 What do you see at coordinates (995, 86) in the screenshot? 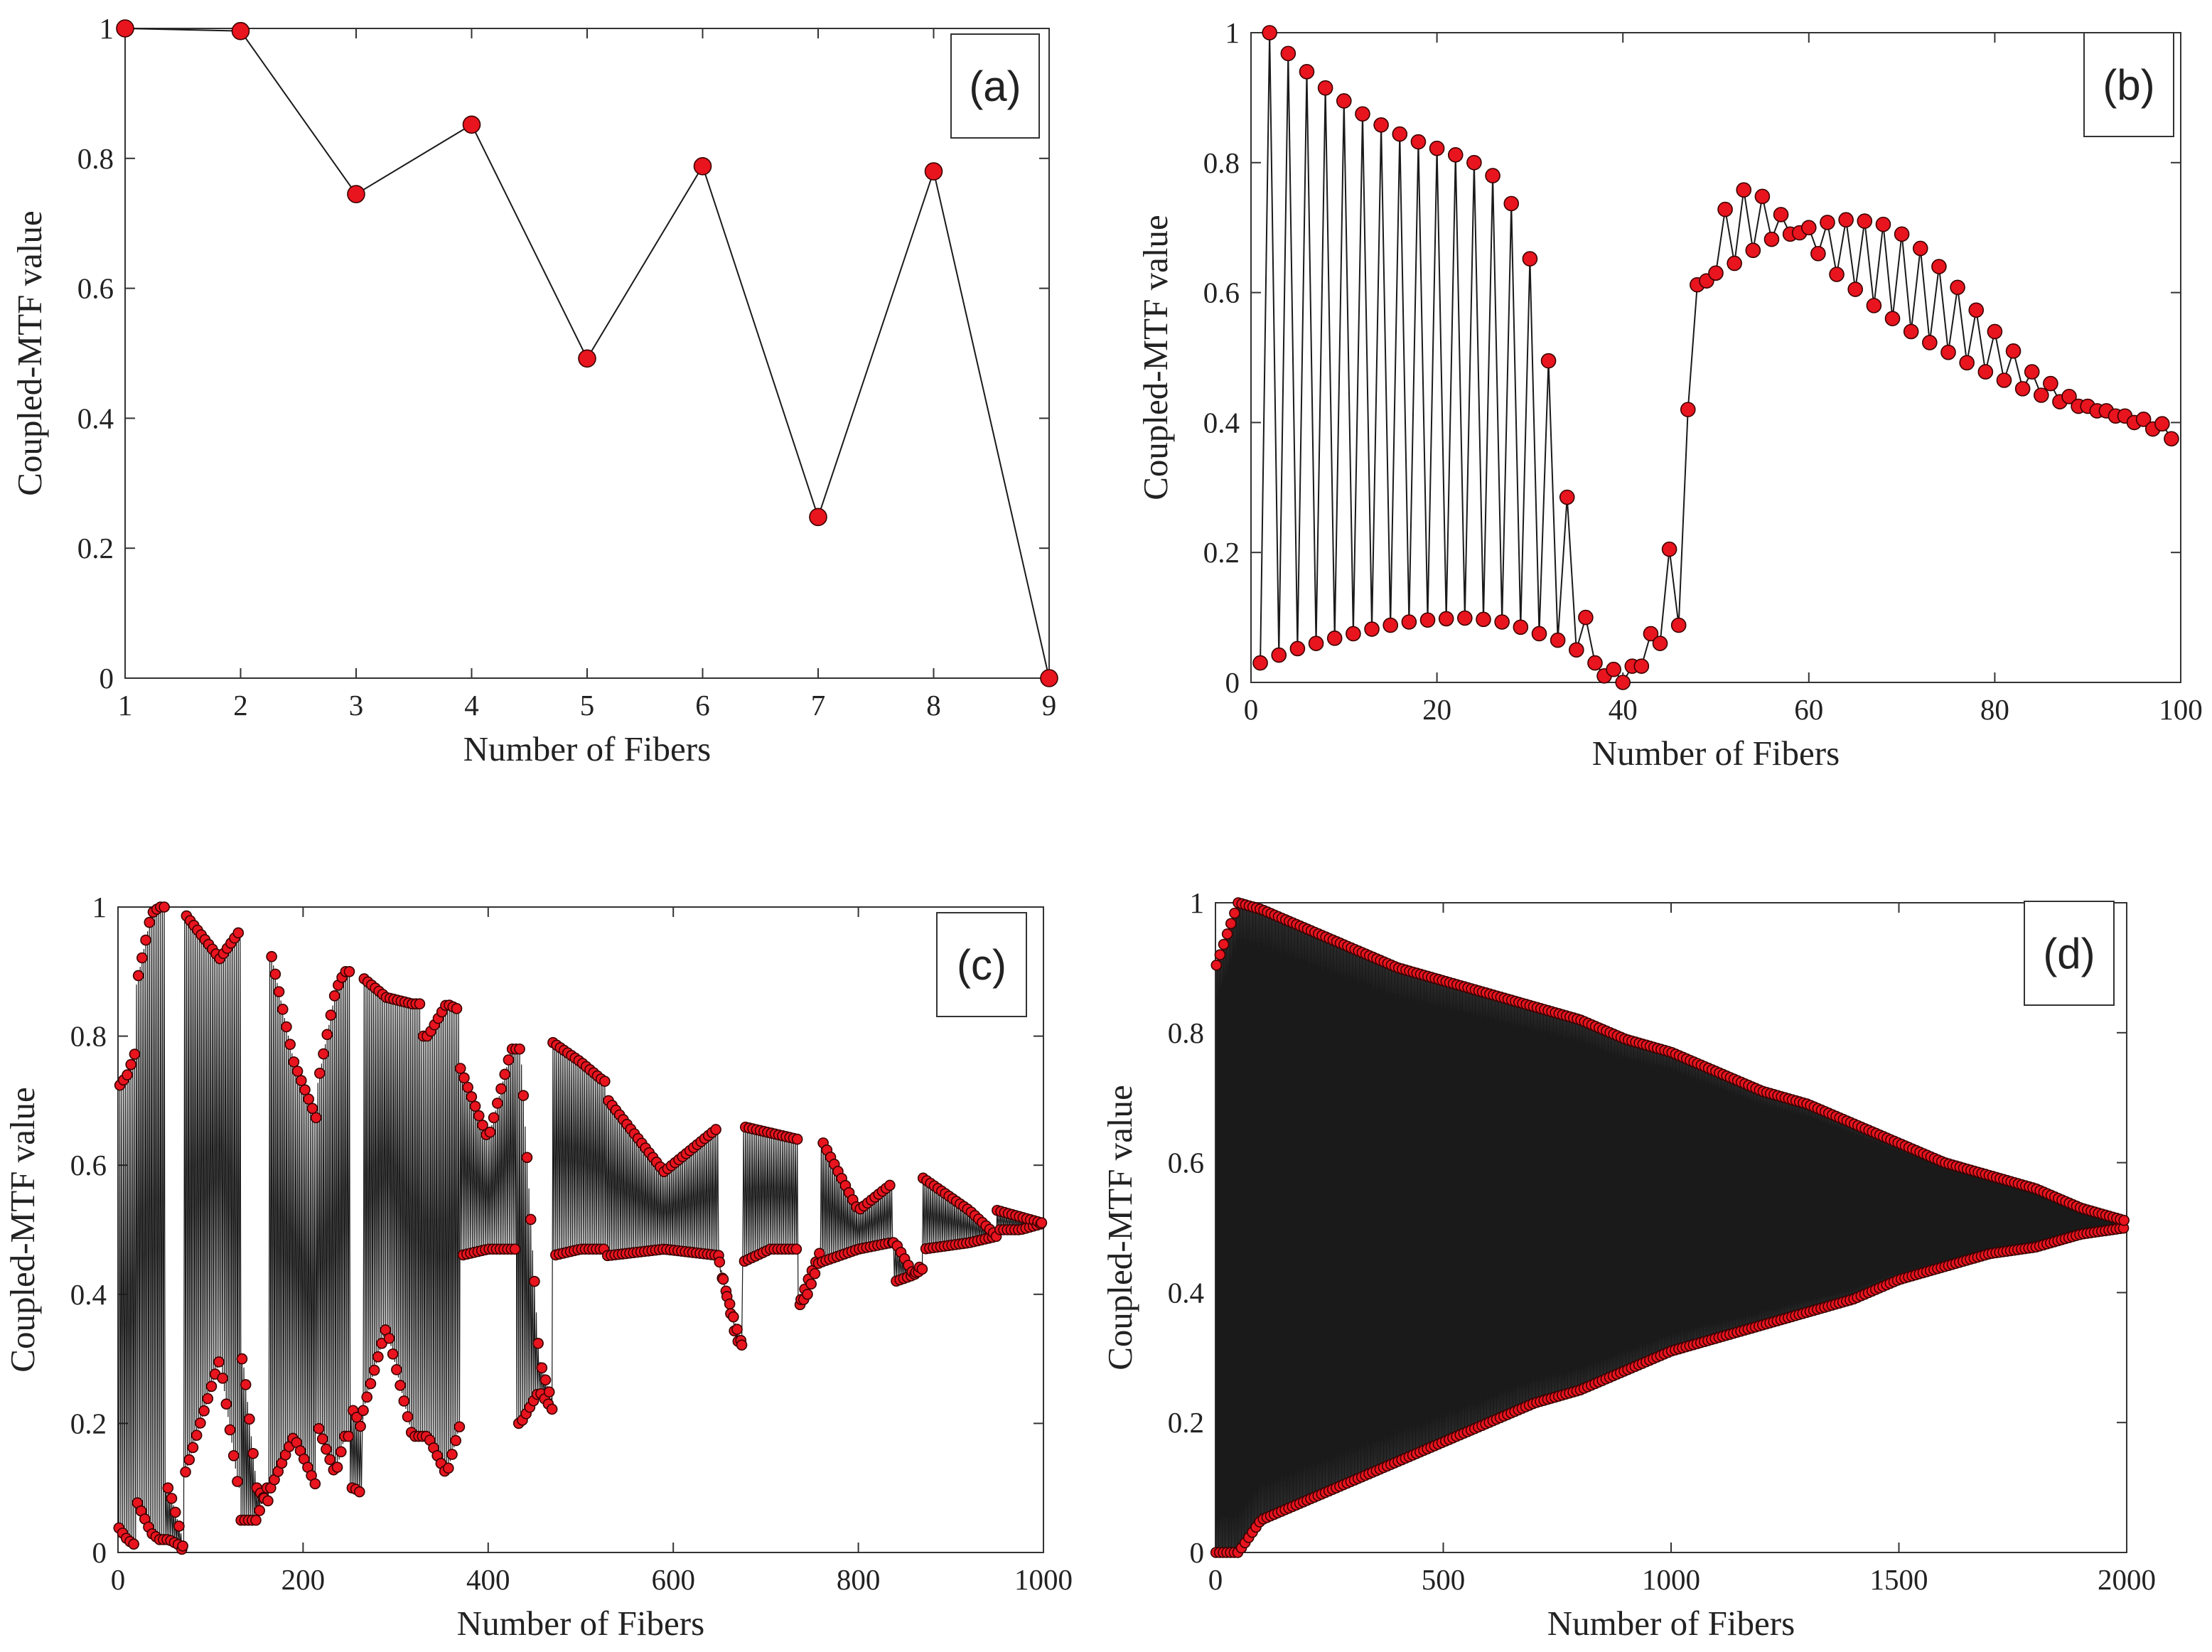
I see `panel-tag: (a)` at bounding box center [995, 86].